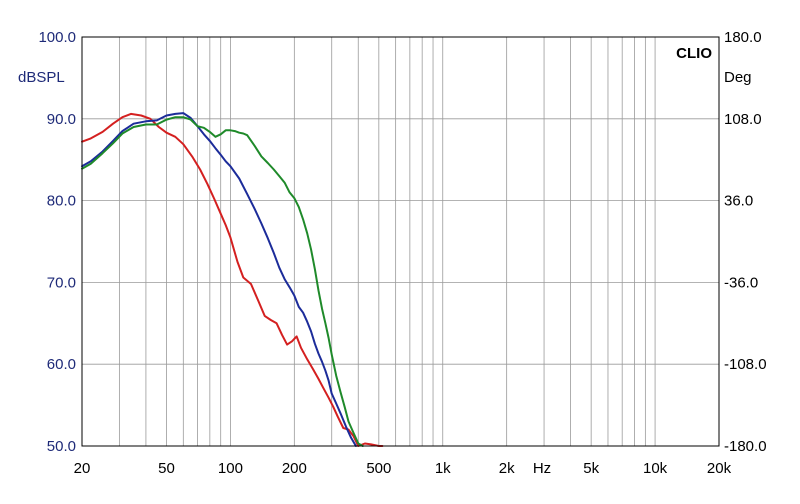 This screenshot has height=504, width=800. I want to click on y-tick-label-left: 70.0, so click(61, 282).